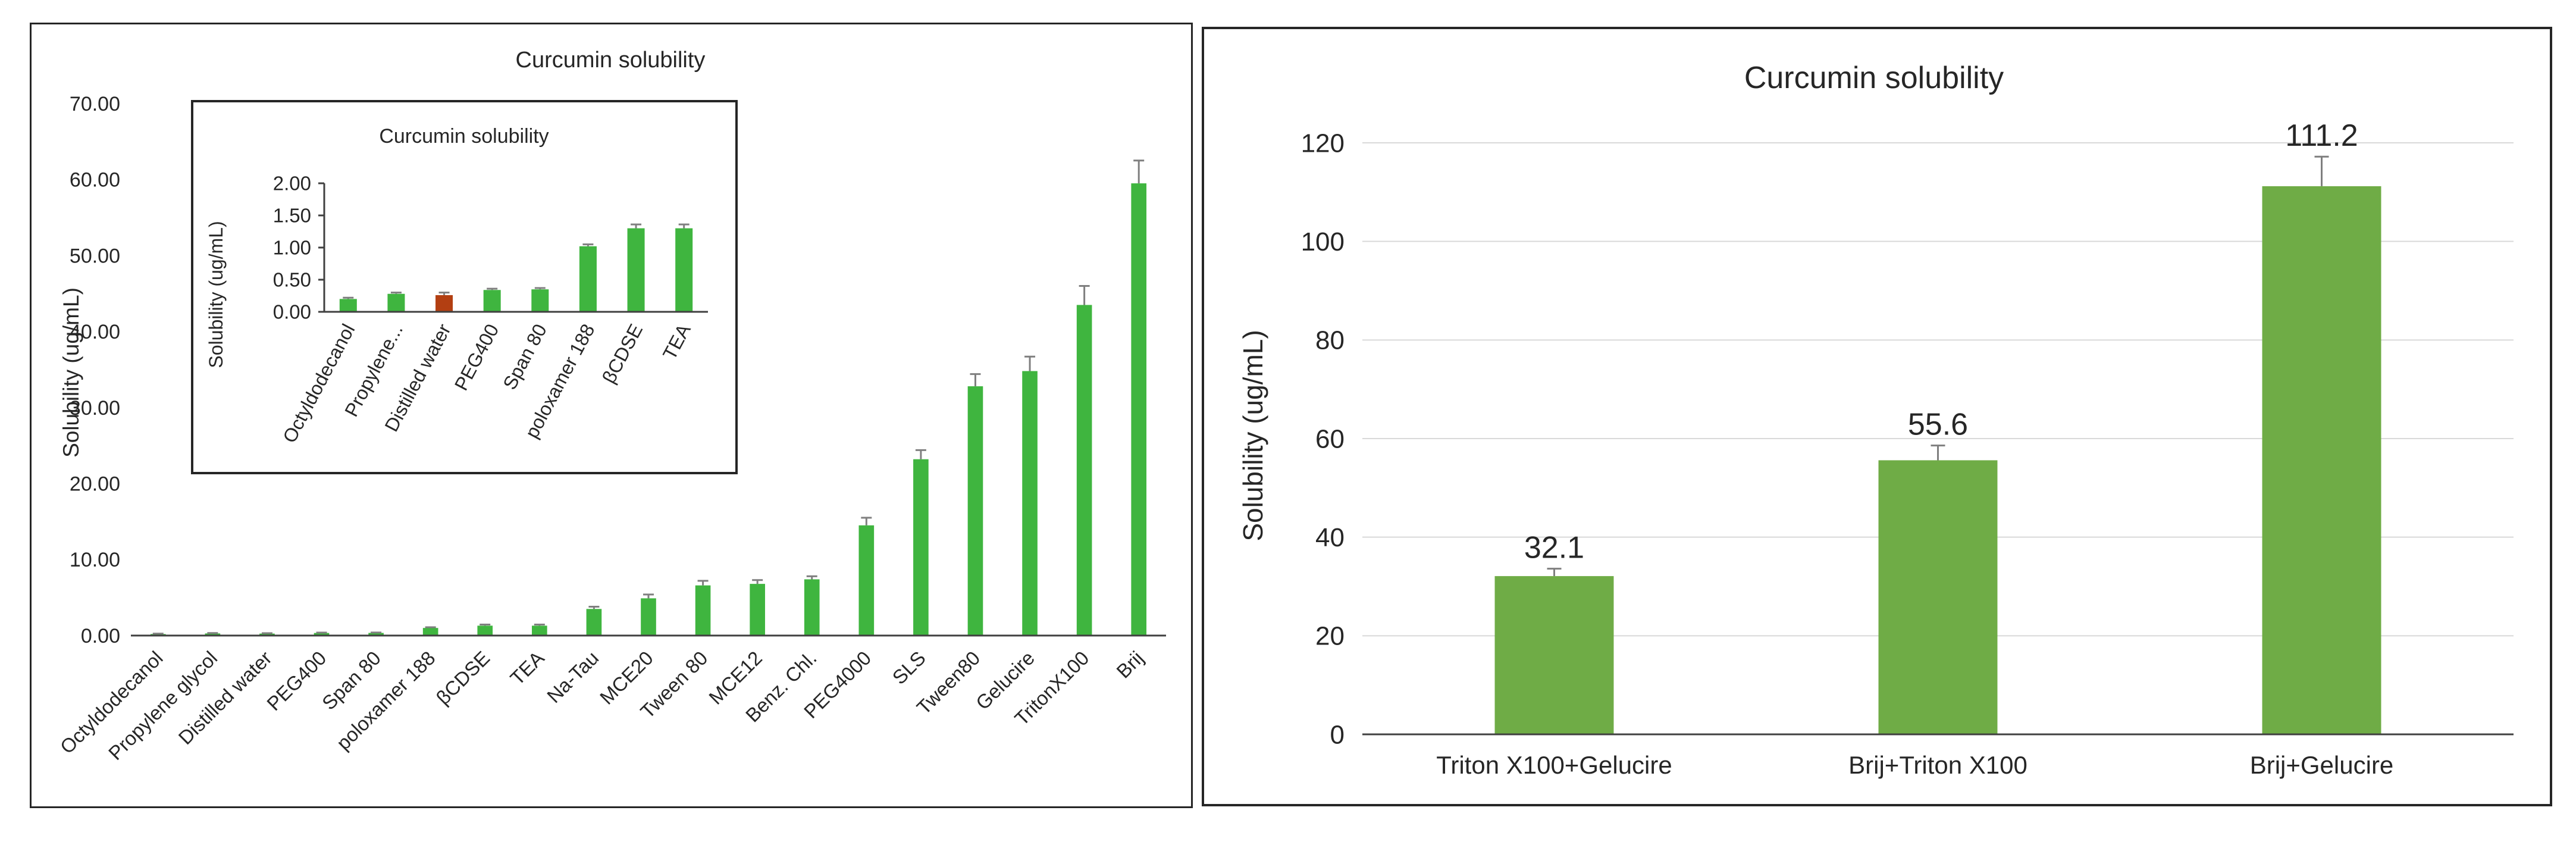  Describe the element at coordinates (95, 370) in the screenshot. I see `main-chart-y-ticks: 0.00 10.00 20.00 30.00 40.00 50.00 60.00 70.00` at that location.